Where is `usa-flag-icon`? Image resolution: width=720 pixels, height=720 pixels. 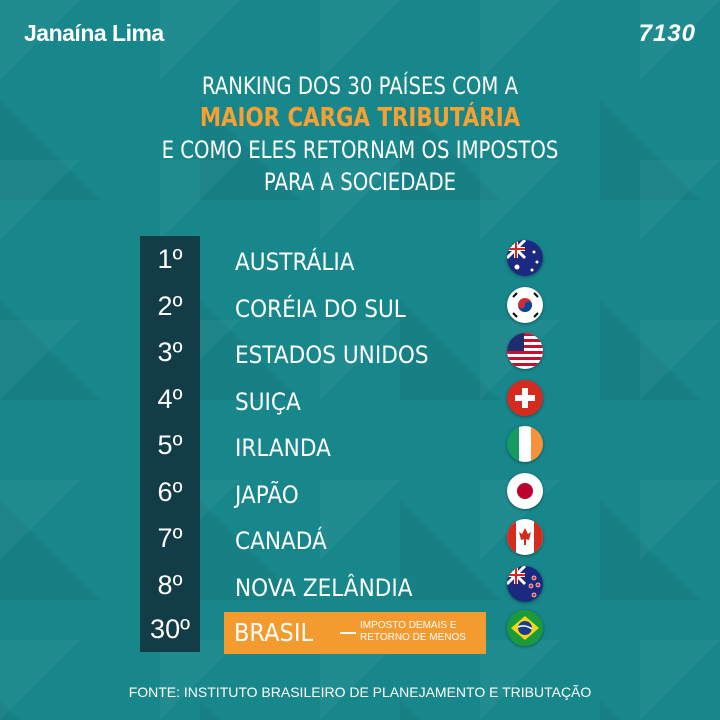
usa-flag-icon is located at coordinates (525, 351).